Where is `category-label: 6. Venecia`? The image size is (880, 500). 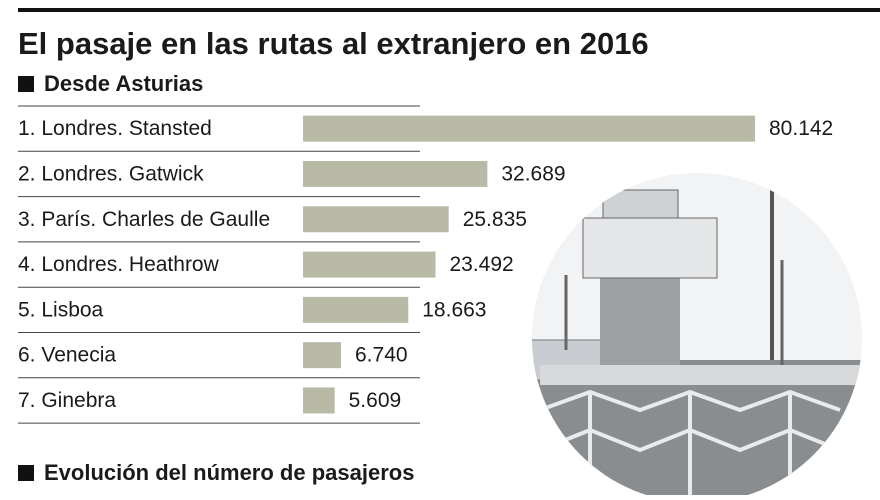 category-label: 6. Venecia is located at coordinates (67, 355).